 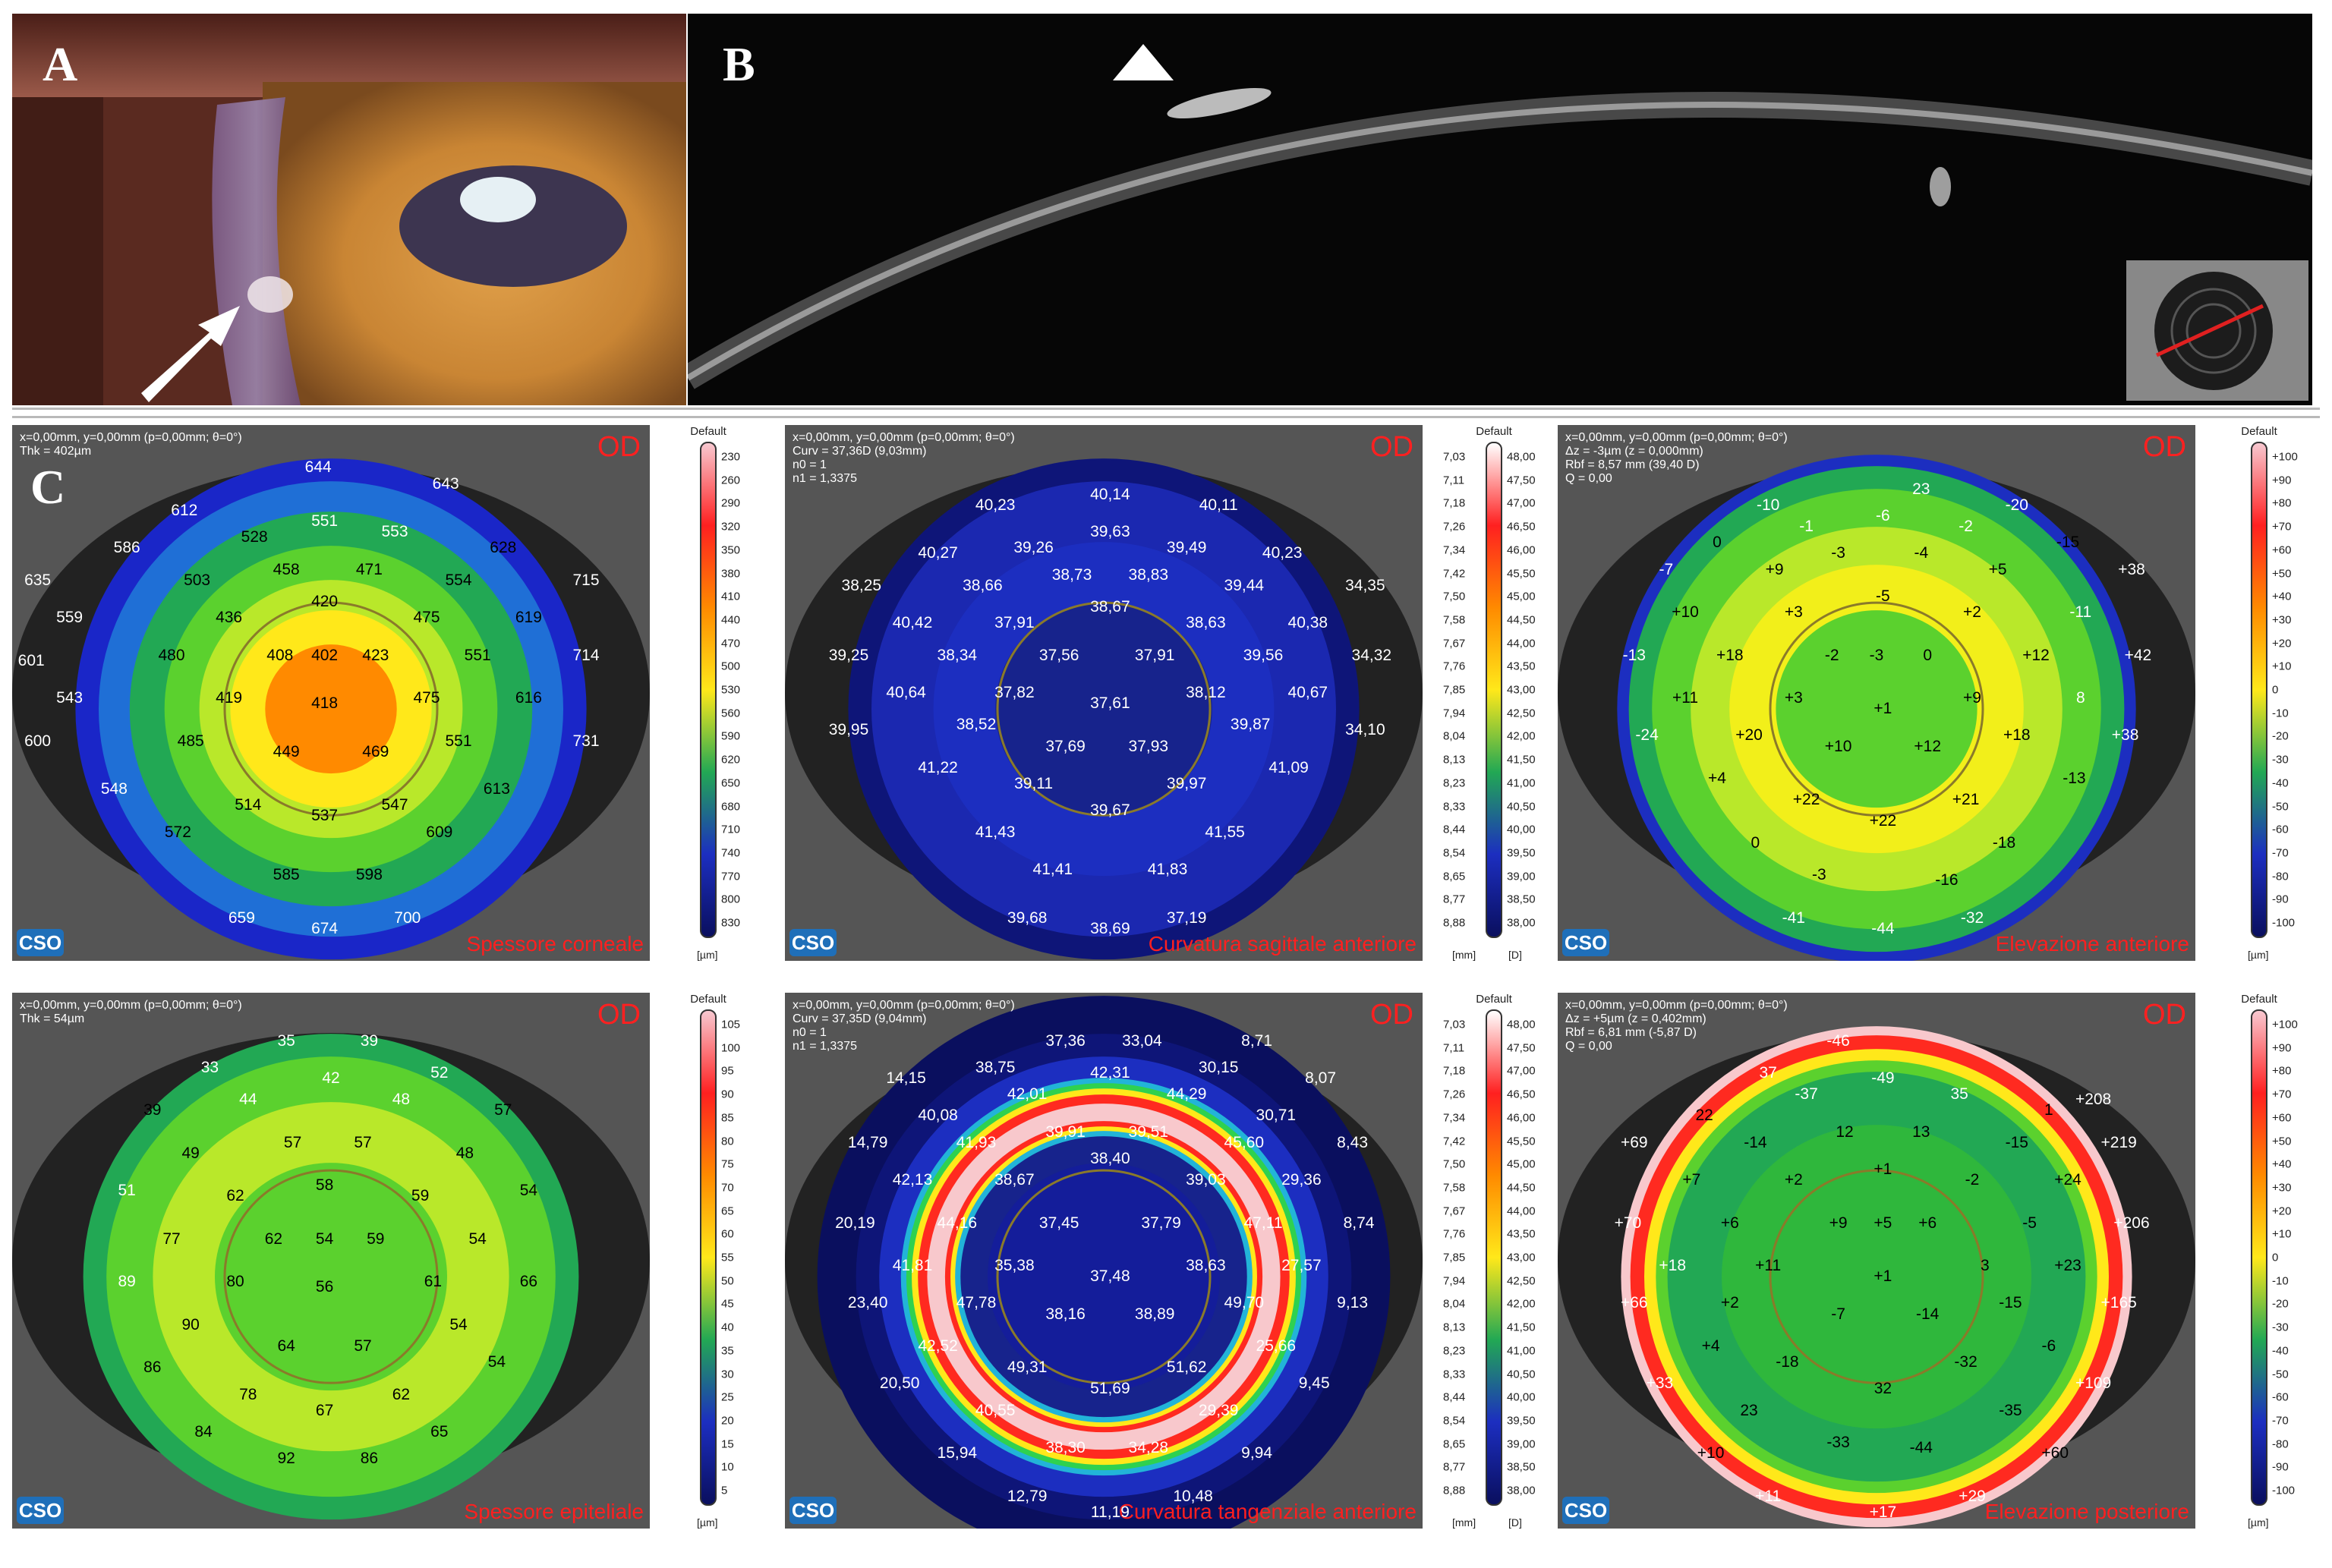 I want to click on map-value: 58, so click(x=325, y=1185).